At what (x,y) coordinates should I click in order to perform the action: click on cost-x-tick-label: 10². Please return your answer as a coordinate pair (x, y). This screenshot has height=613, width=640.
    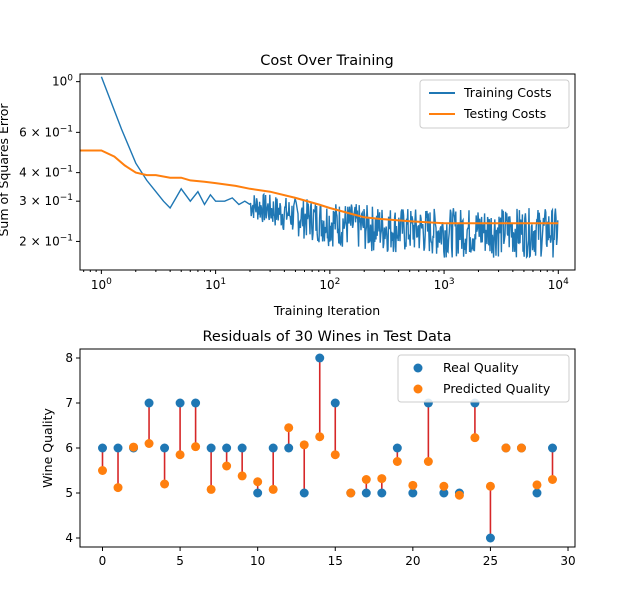
    Looking at the image, I should click on (329, 284).